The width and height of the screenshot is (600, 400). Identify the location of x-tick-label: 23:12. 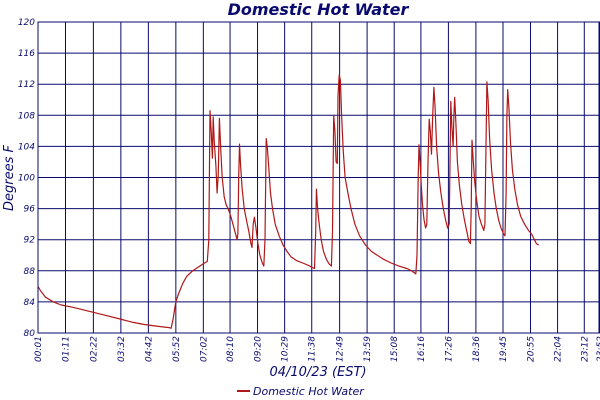
(585, 349).